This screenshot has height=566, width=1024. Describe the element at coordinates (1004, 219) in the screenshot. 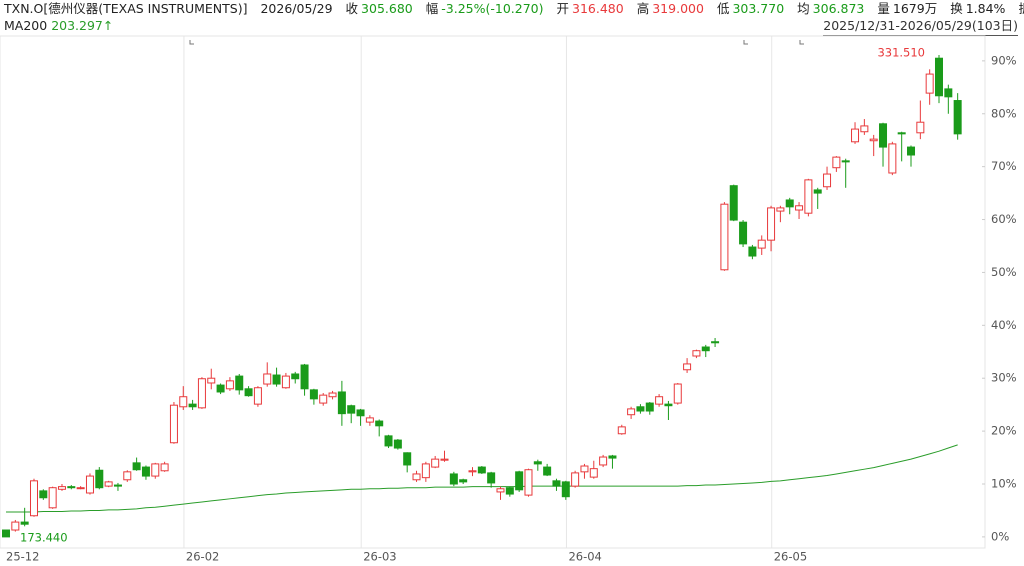

I see `y-tick-label: 60%` at that location.